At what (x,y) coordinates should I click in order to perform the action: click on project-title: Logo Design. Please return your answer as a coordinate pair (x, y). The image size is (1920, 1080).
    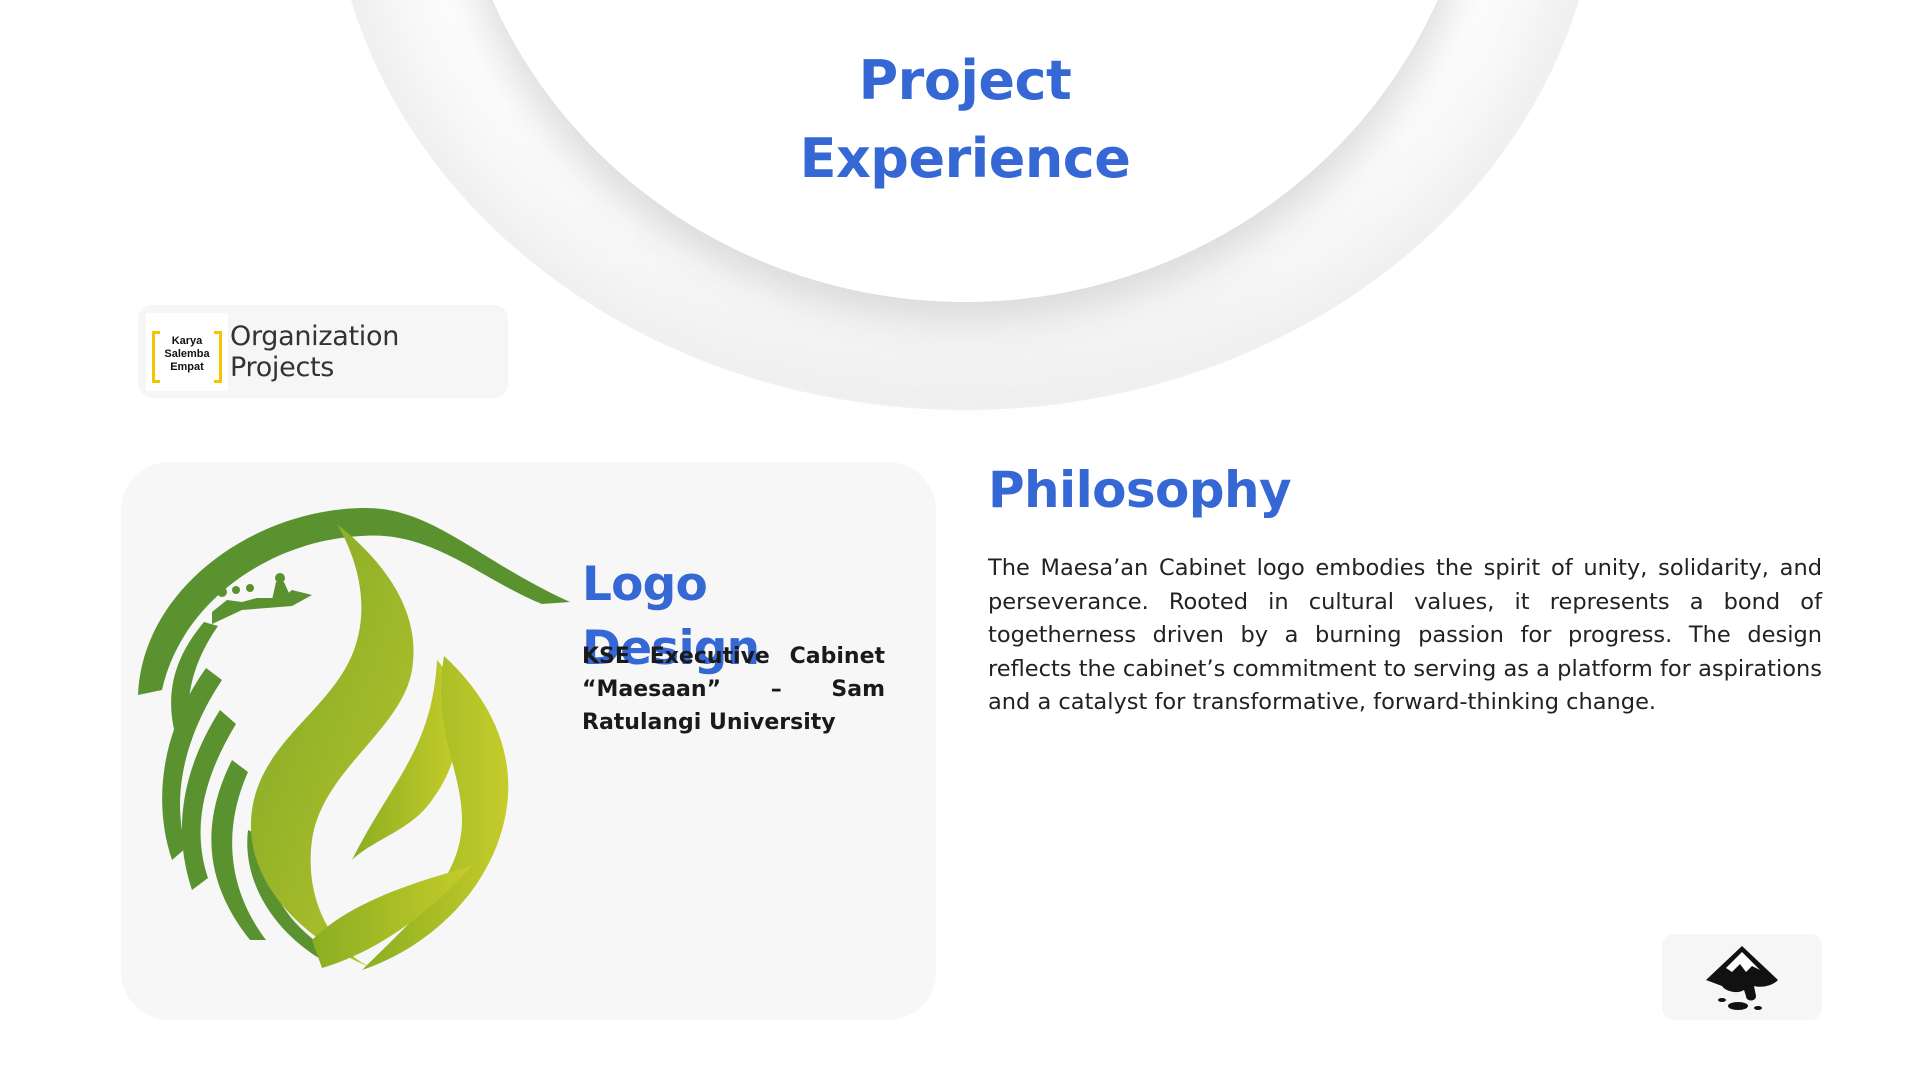
    Looking at the image, I should click on (671, 616).